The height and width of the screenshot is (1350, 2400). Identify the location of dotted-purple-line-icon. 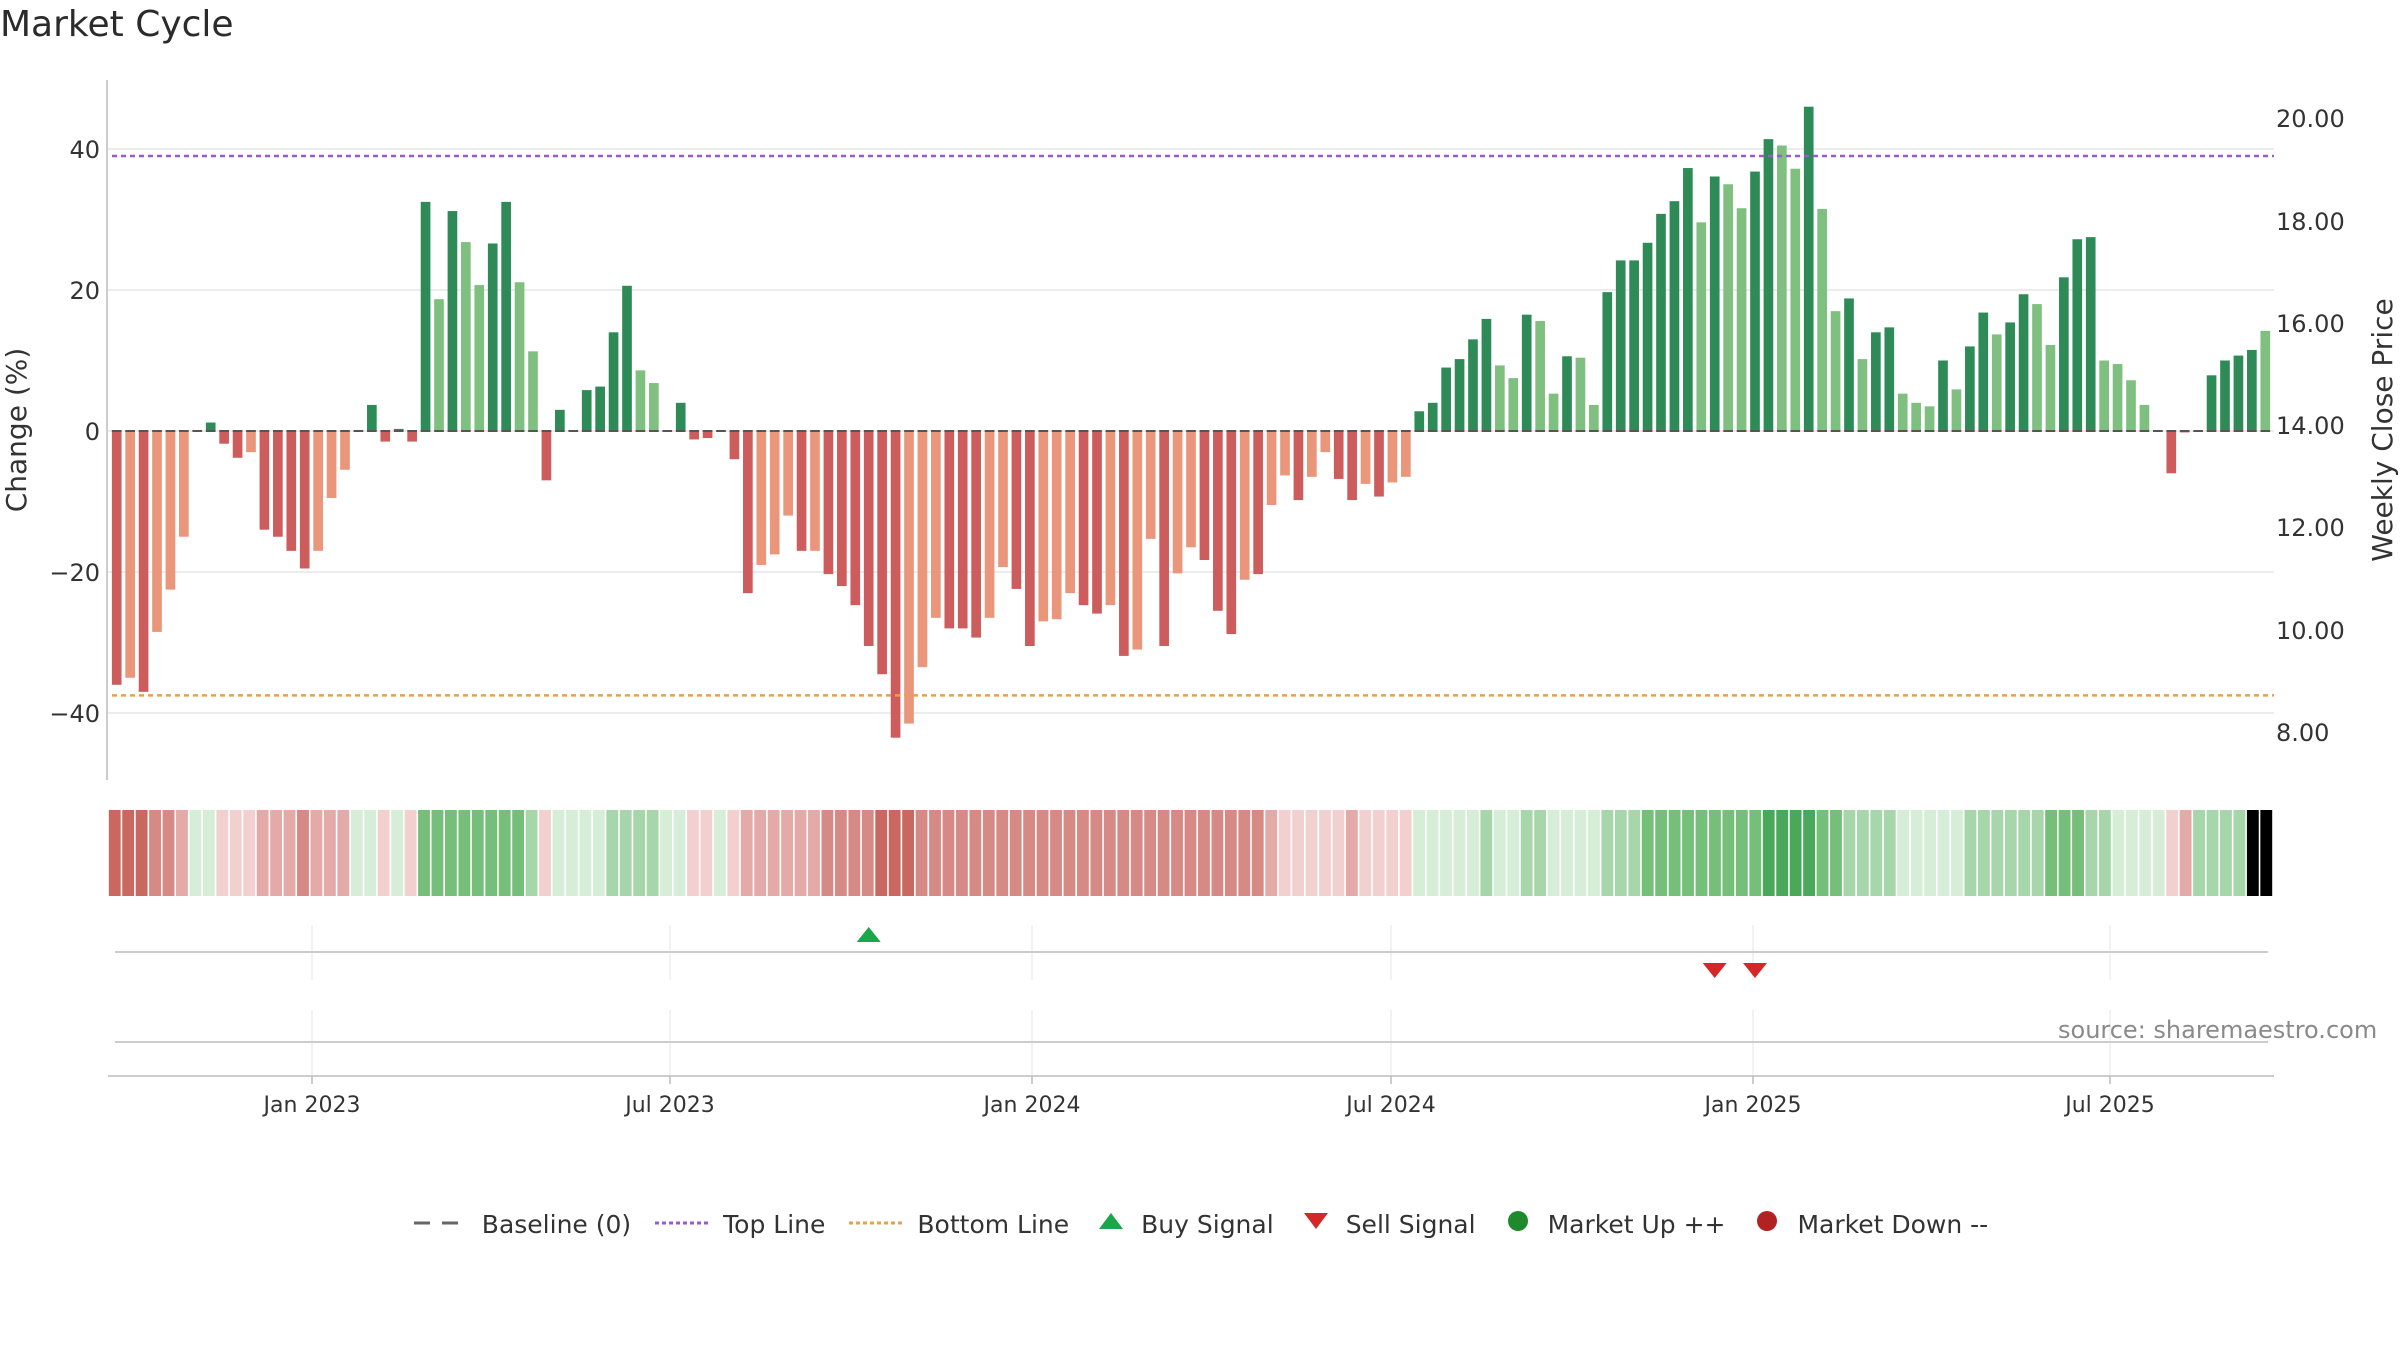
(683, 1224).